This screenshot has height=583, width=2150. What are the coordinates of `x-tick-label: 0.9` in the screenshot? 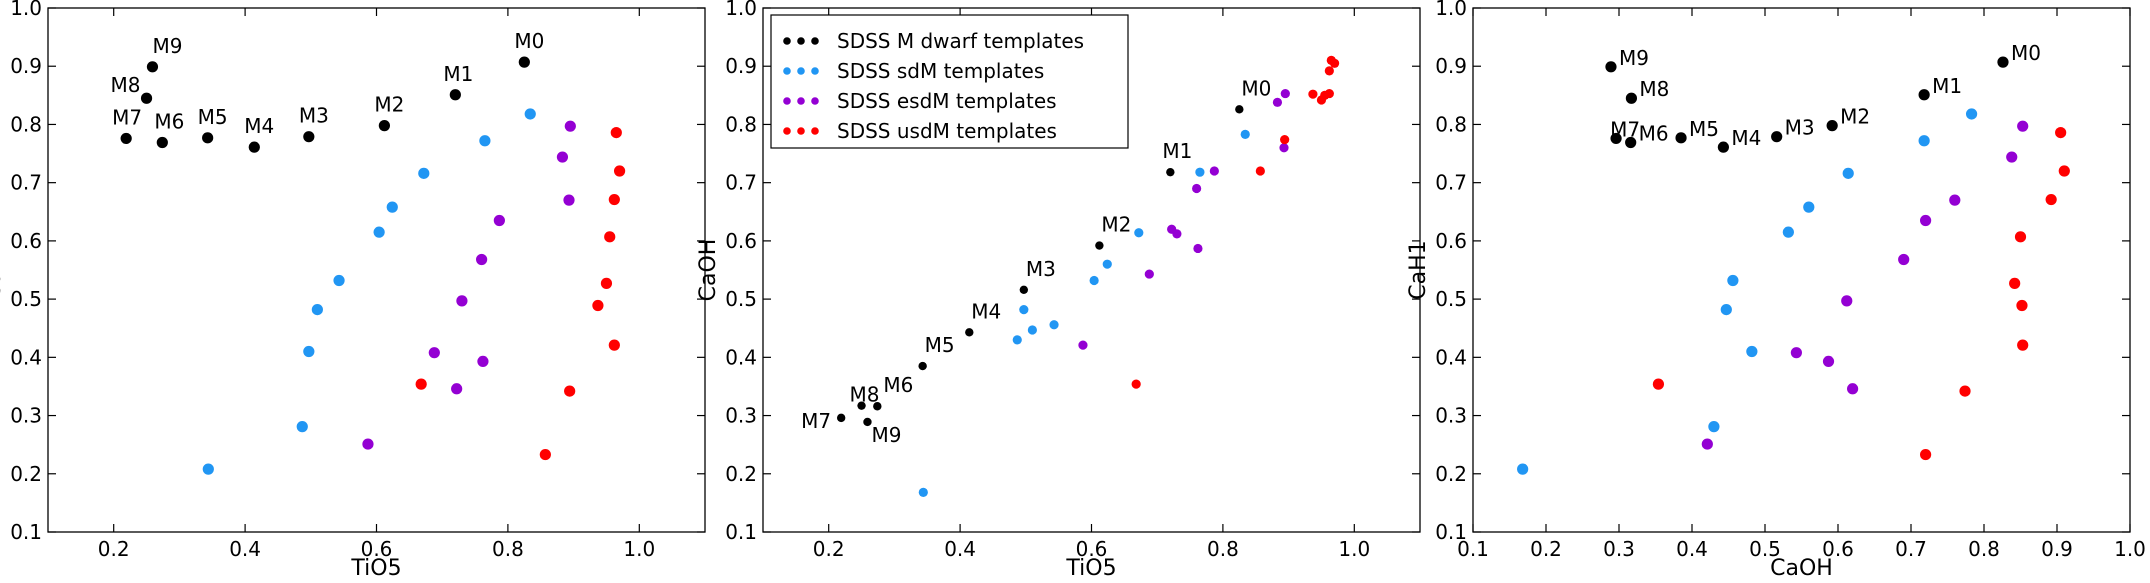 It's located at (2057, 549).